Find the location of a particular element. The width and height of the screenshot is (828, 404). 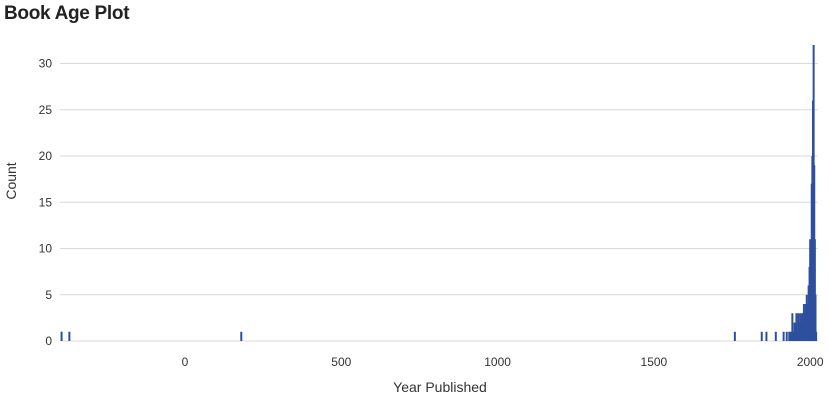

y-tick-labels: 0 5 10 15 20 25 30 is located at coordinates (46, 203).